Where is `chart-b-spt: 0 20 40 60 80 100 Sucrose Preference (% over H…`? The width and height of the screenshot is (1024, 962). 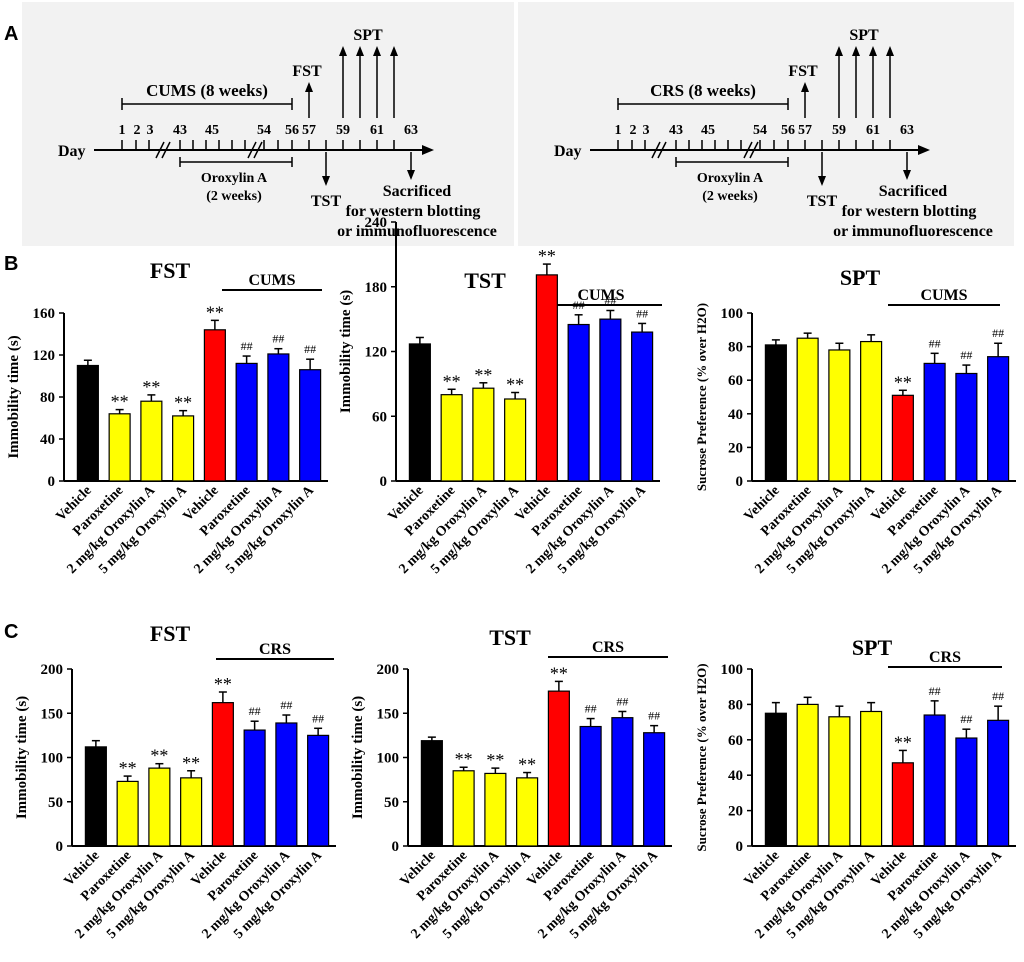 chart-b-spt: 0 20 40 60 80 100 Sucrose Preference (% over H… is located at coordinates (855, 421).